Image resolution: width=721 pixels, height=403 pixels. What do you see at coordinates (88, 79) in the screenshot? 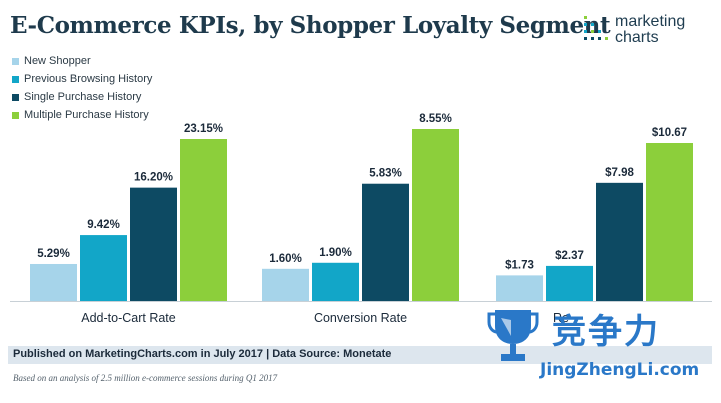
I see `legend-label-previous-browsing: Previous Browsing History` at bounding box center [88, 79].